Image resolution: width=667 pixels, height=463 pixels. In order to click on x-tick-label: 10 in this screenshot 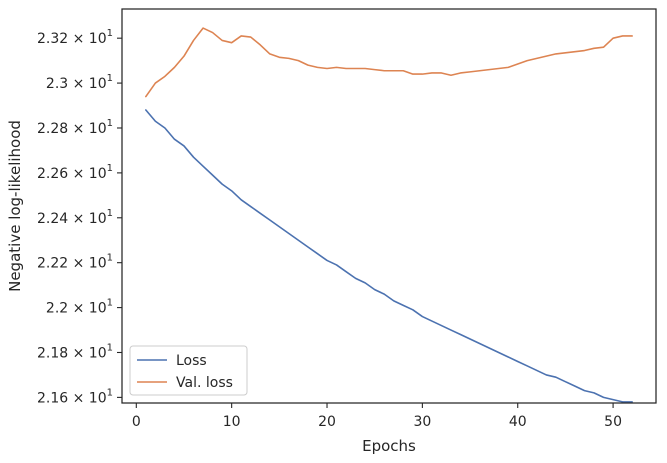, I will do `click(232, 422)`.